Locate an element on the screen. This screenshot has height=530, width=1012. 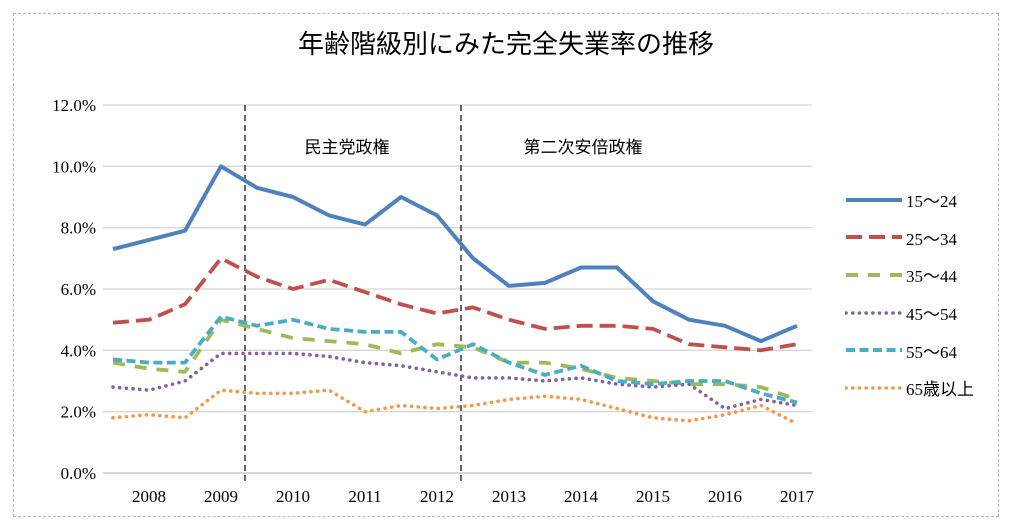
series-line-45〜54 is located at coordinates (455, 381).